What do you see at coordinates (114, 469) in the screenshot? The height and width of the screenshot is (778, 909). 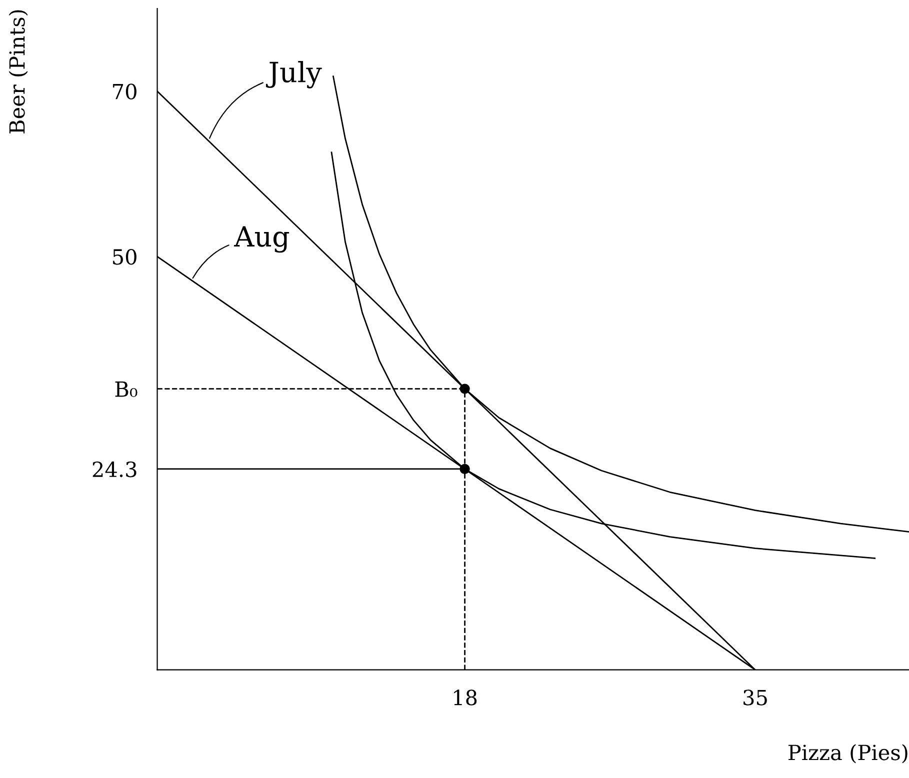 I see `y-tick-label: 24.3` at bounding box center [114, 469].